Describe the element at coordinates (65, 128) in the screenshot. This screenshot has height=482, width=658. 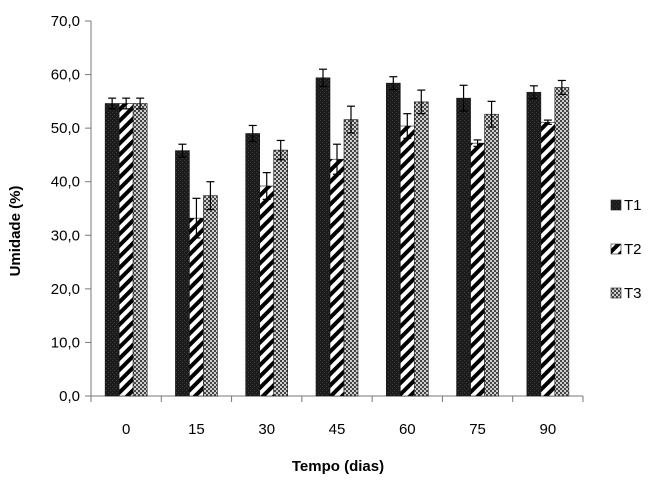
I see `y-tick-label: 50,0` at that location.